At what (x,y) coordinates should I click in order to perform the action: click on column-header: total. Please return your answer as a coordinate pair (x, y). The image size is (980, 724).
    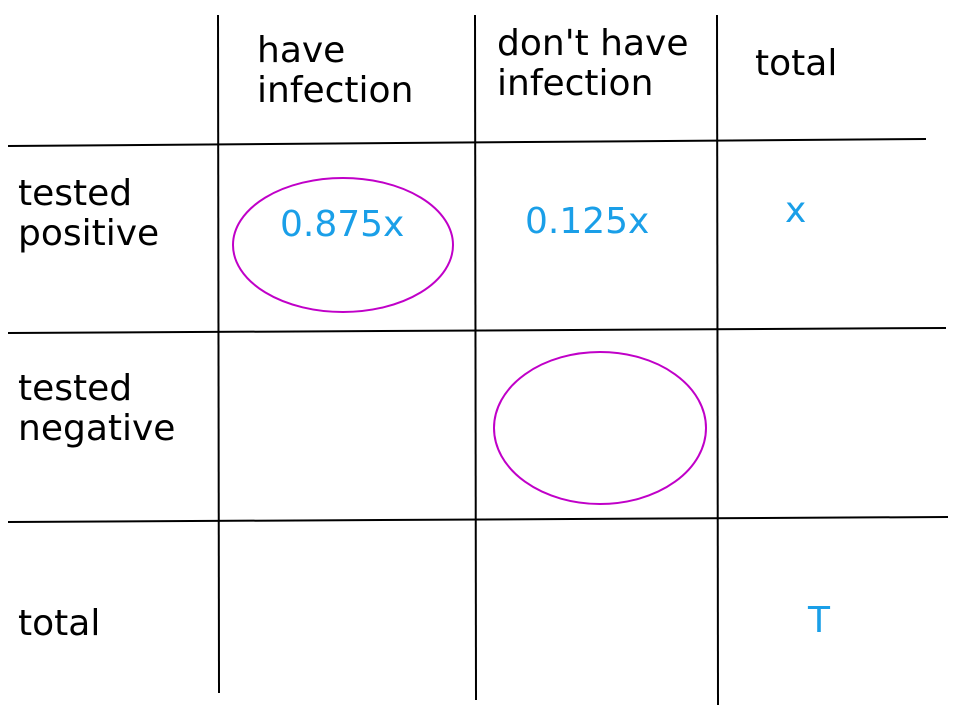
    Looking at the image, I should click on (796, 63).